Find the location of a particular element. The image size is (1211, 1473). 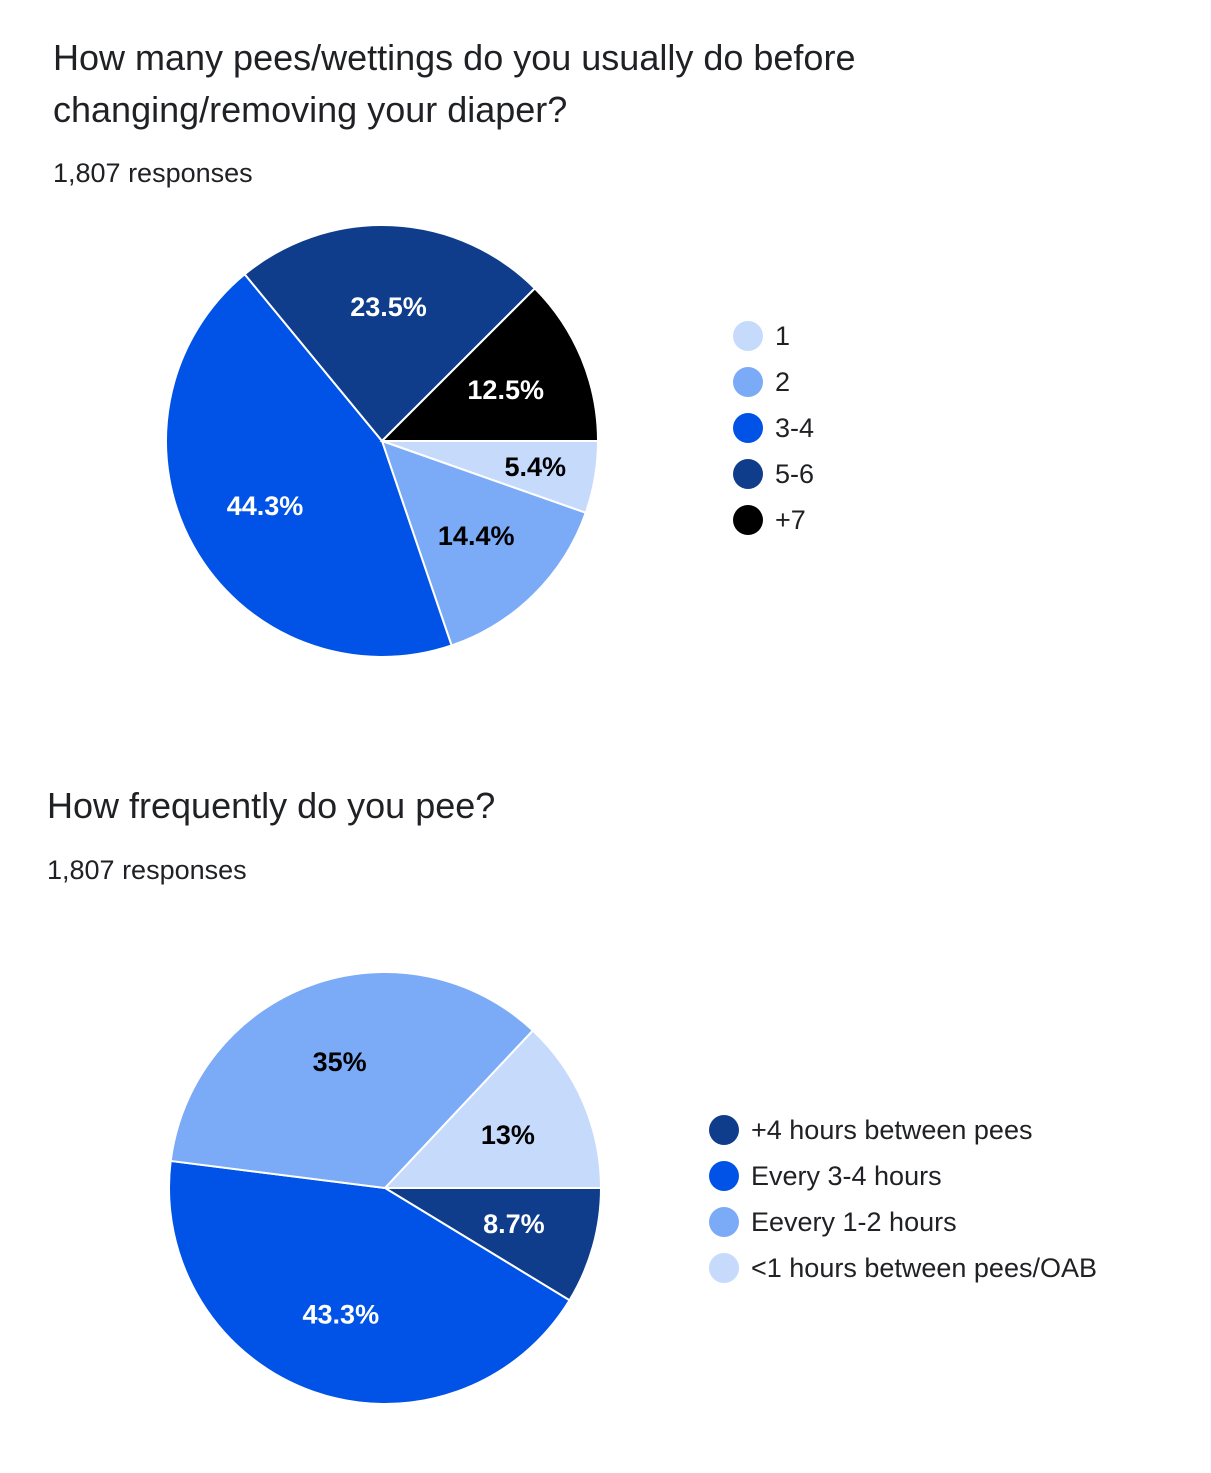

legend-label: Eevery 1-2 hours is located at coordinates (854, 1221).